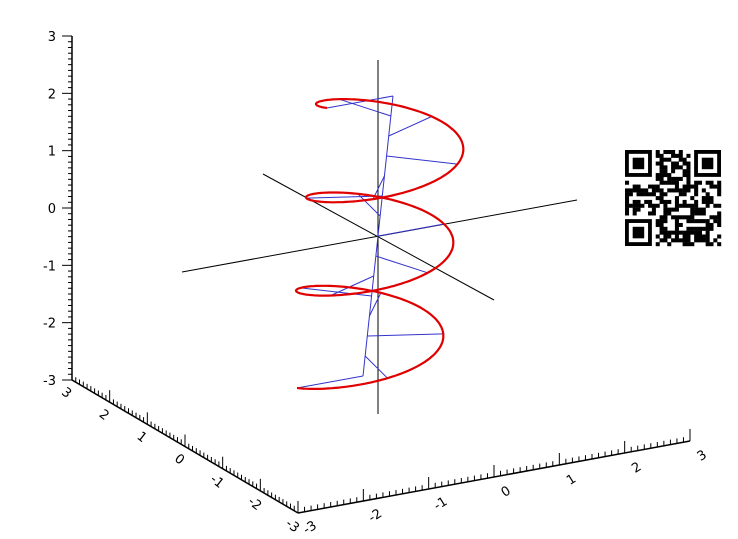 This screenshot has height=539, width=738. I want to click on x-tick-label: 0, so click(506, 491).